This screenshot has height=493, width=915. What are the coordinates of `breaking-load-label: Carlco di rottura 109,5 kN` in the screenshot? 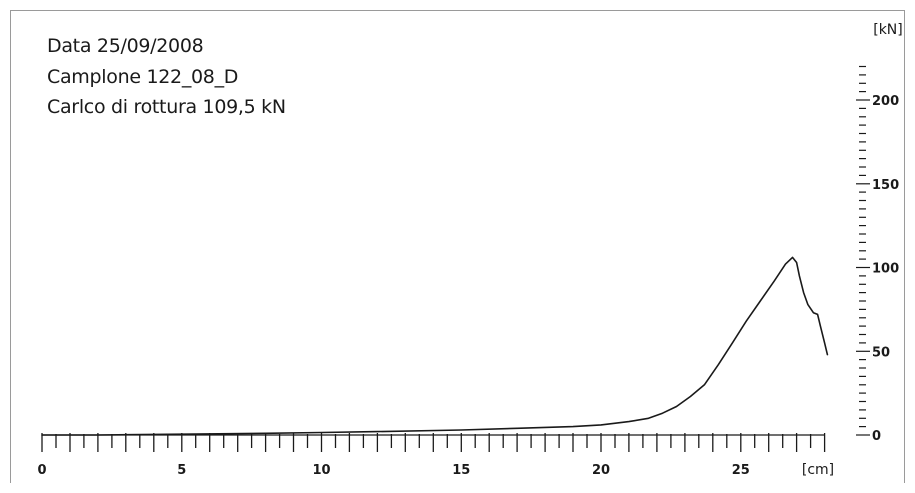 It's located at (166, 107).